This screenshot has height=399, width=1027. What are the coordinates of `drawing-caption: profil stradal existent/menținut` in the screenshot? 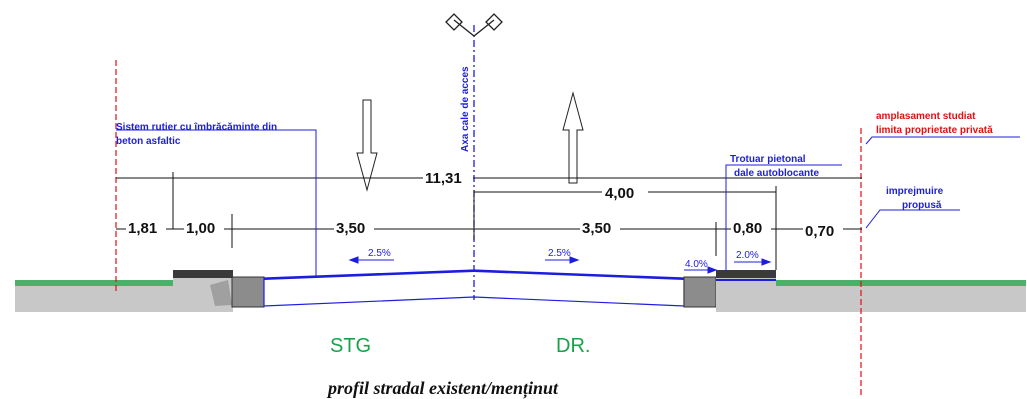 It's located at (442, 388).